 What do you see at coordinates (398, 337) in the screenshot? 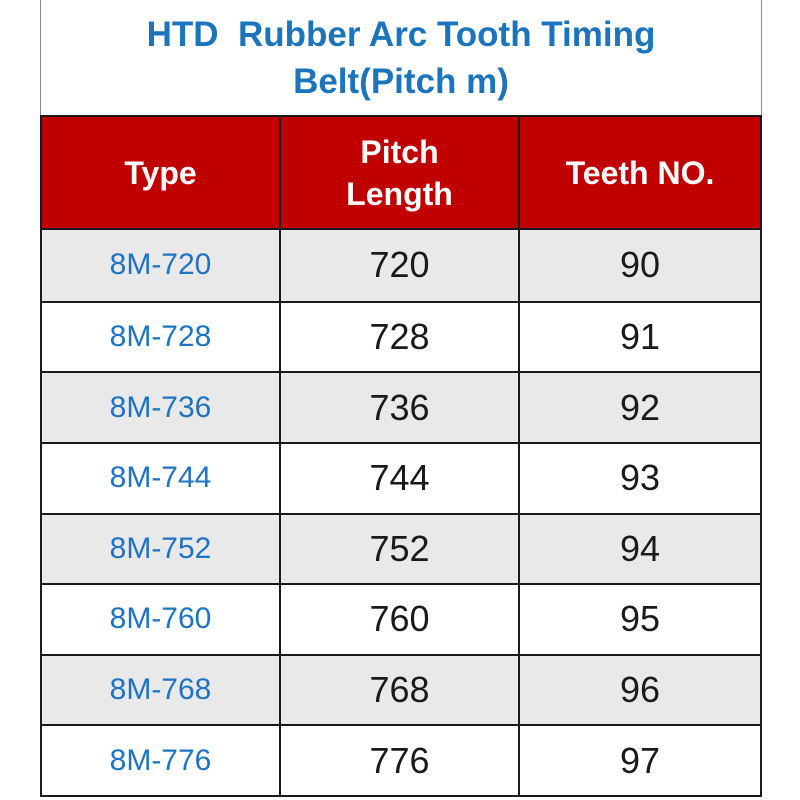
I see `cell-pitch-length: 728` at bounding box center [398, 337].